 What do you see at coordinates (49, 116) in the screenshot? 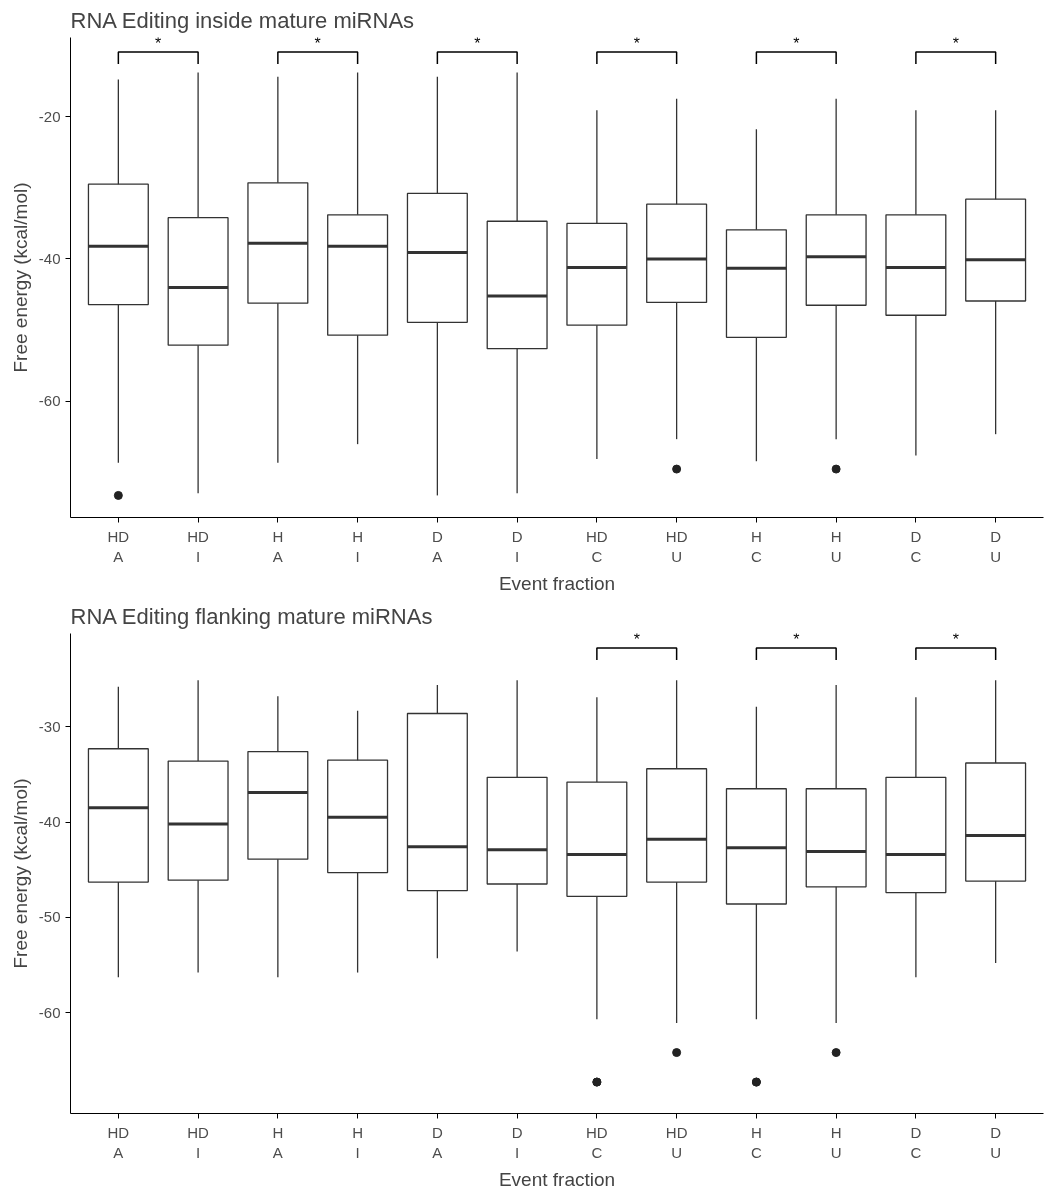
I see `y-tick-label: -20` at bounding box center [49, 116].